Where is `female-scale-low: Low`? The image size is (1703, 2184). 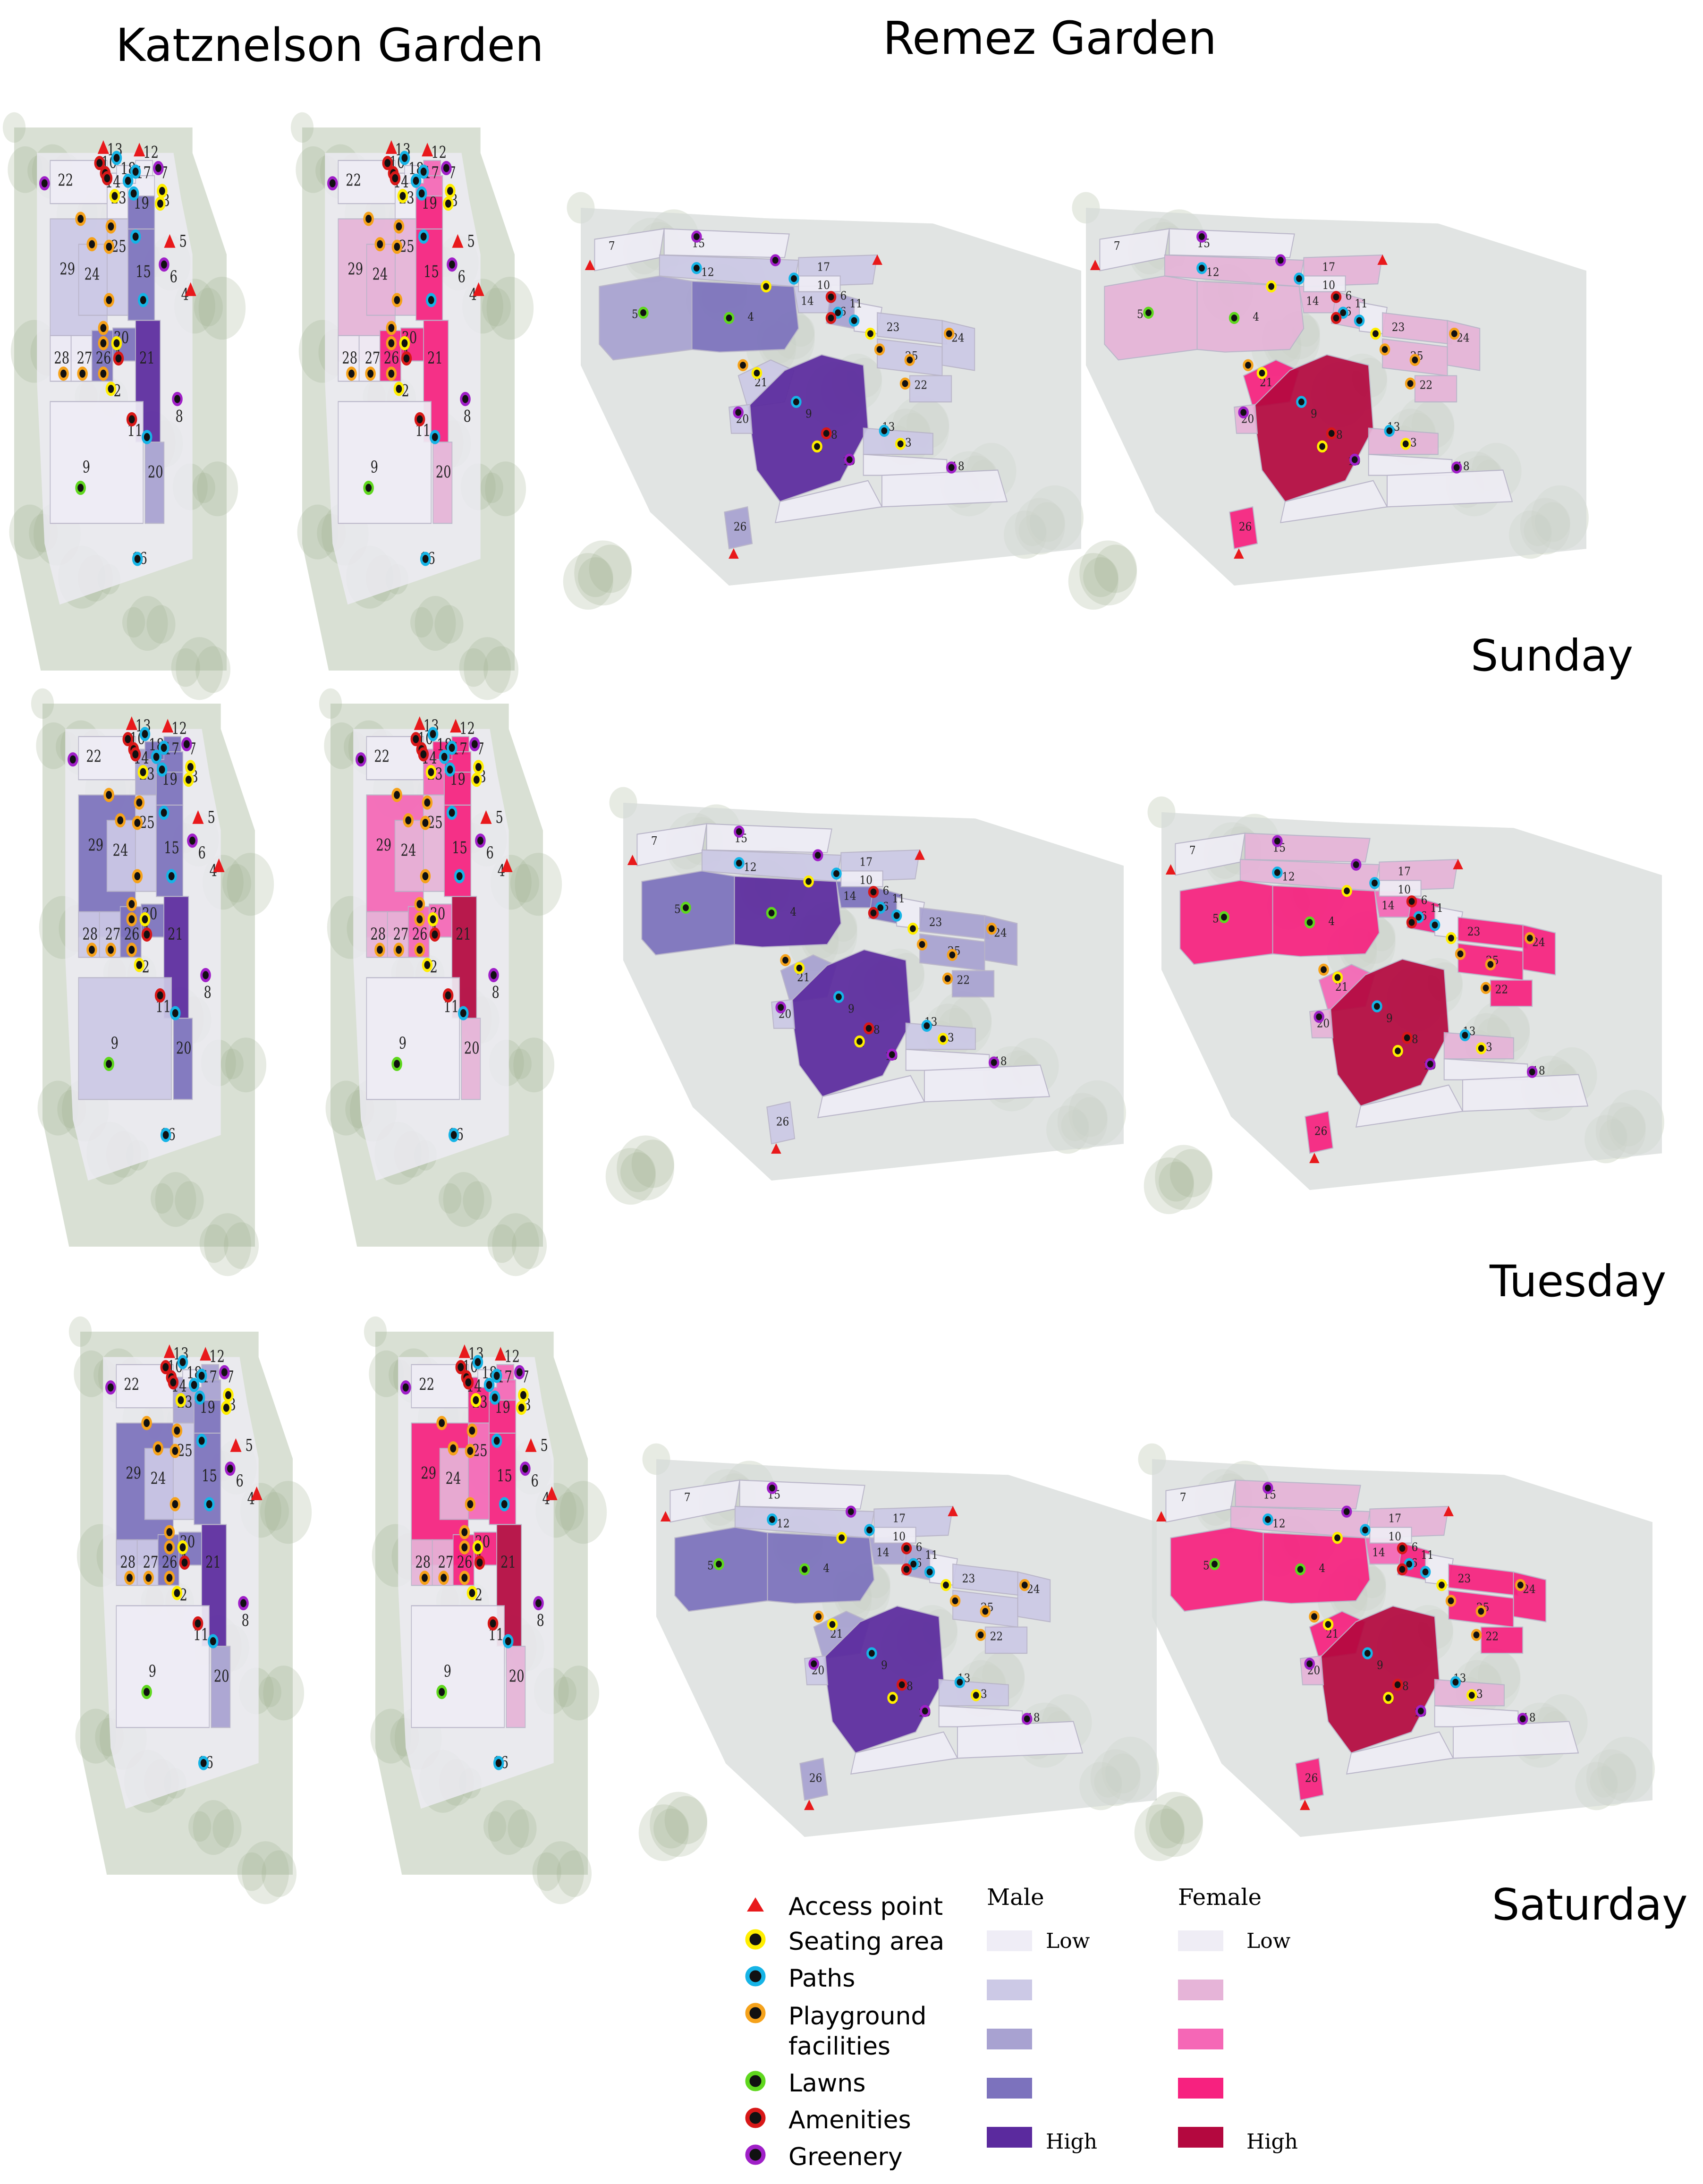
female-scale-low: Low is located at coordinates (1268, 1941).